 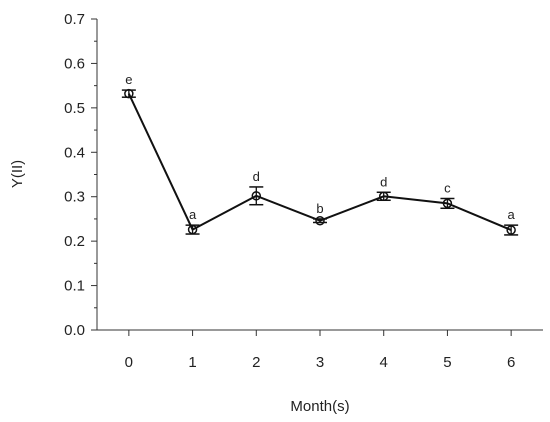 I want to click on significance-label: c, so click(x=447, y=187).